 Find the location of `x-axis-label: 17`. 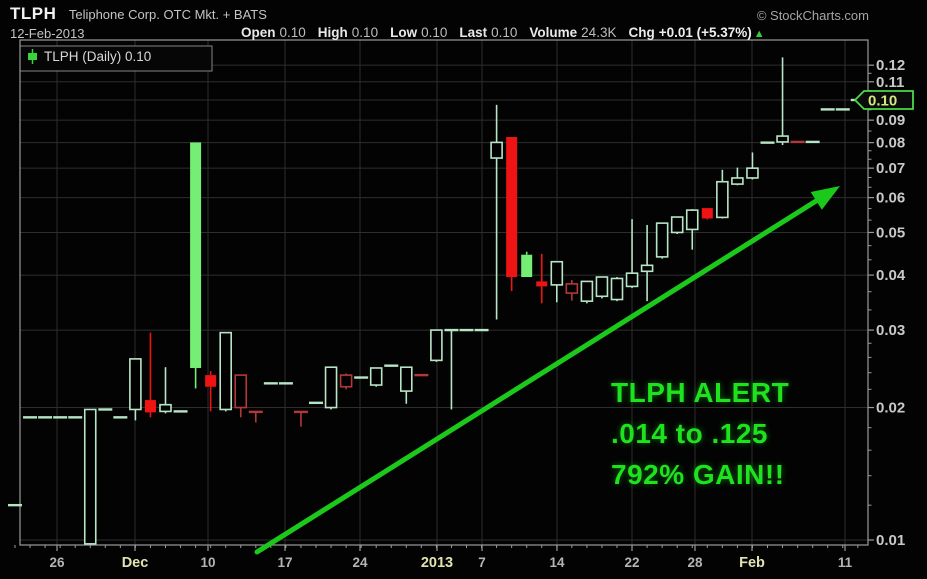

x-axis-label: 17 is located at coordinates (284, 562).